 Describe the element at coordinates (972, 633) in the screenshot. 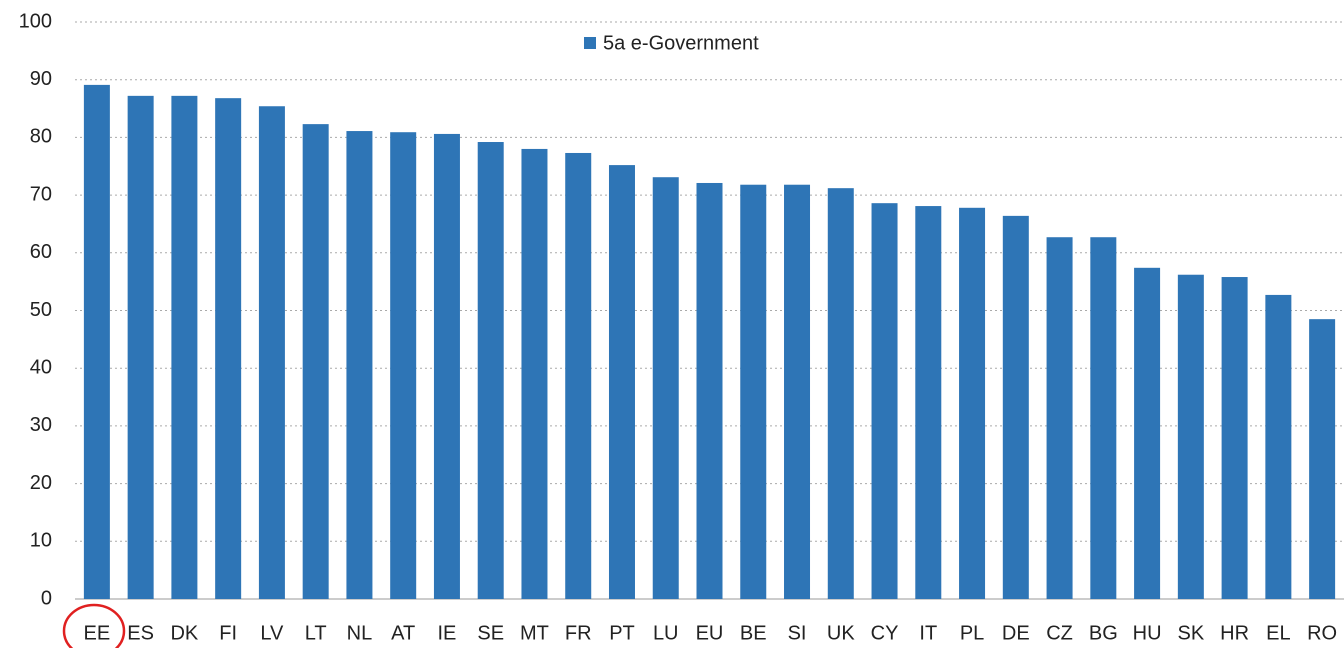

I see `x-tick-label: PL` at that location.